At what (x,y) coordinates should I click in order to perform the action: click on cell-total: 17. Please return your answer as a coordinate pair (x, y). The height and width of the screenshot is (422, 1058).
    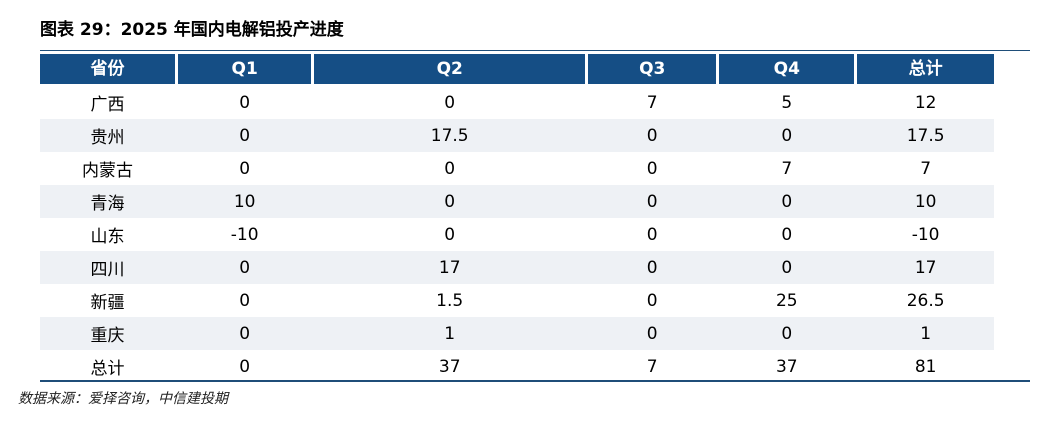
    Looking at the image, I should click on (925, 267).